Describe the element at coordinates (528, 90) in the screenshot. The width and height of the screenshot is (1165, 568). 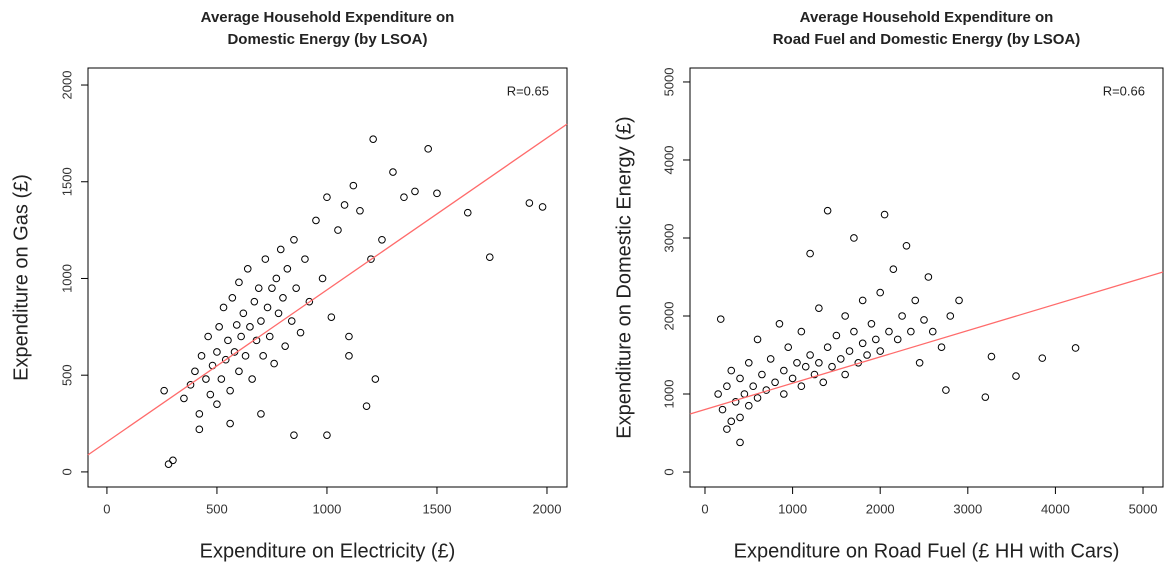
I see `annotation: R=0.65` at that location.